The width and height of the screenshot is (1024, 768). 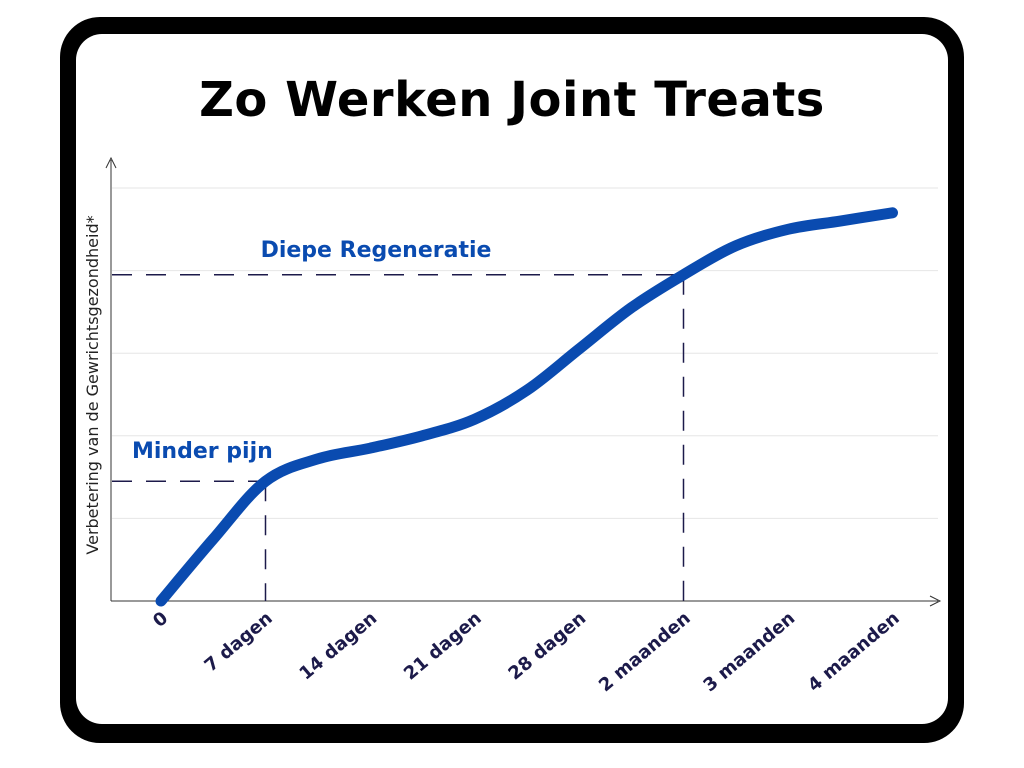 What do you see at coordinates (935, 601) in the screenshot?
I see `x-axis-arrow` at bounding box center [935, 601].